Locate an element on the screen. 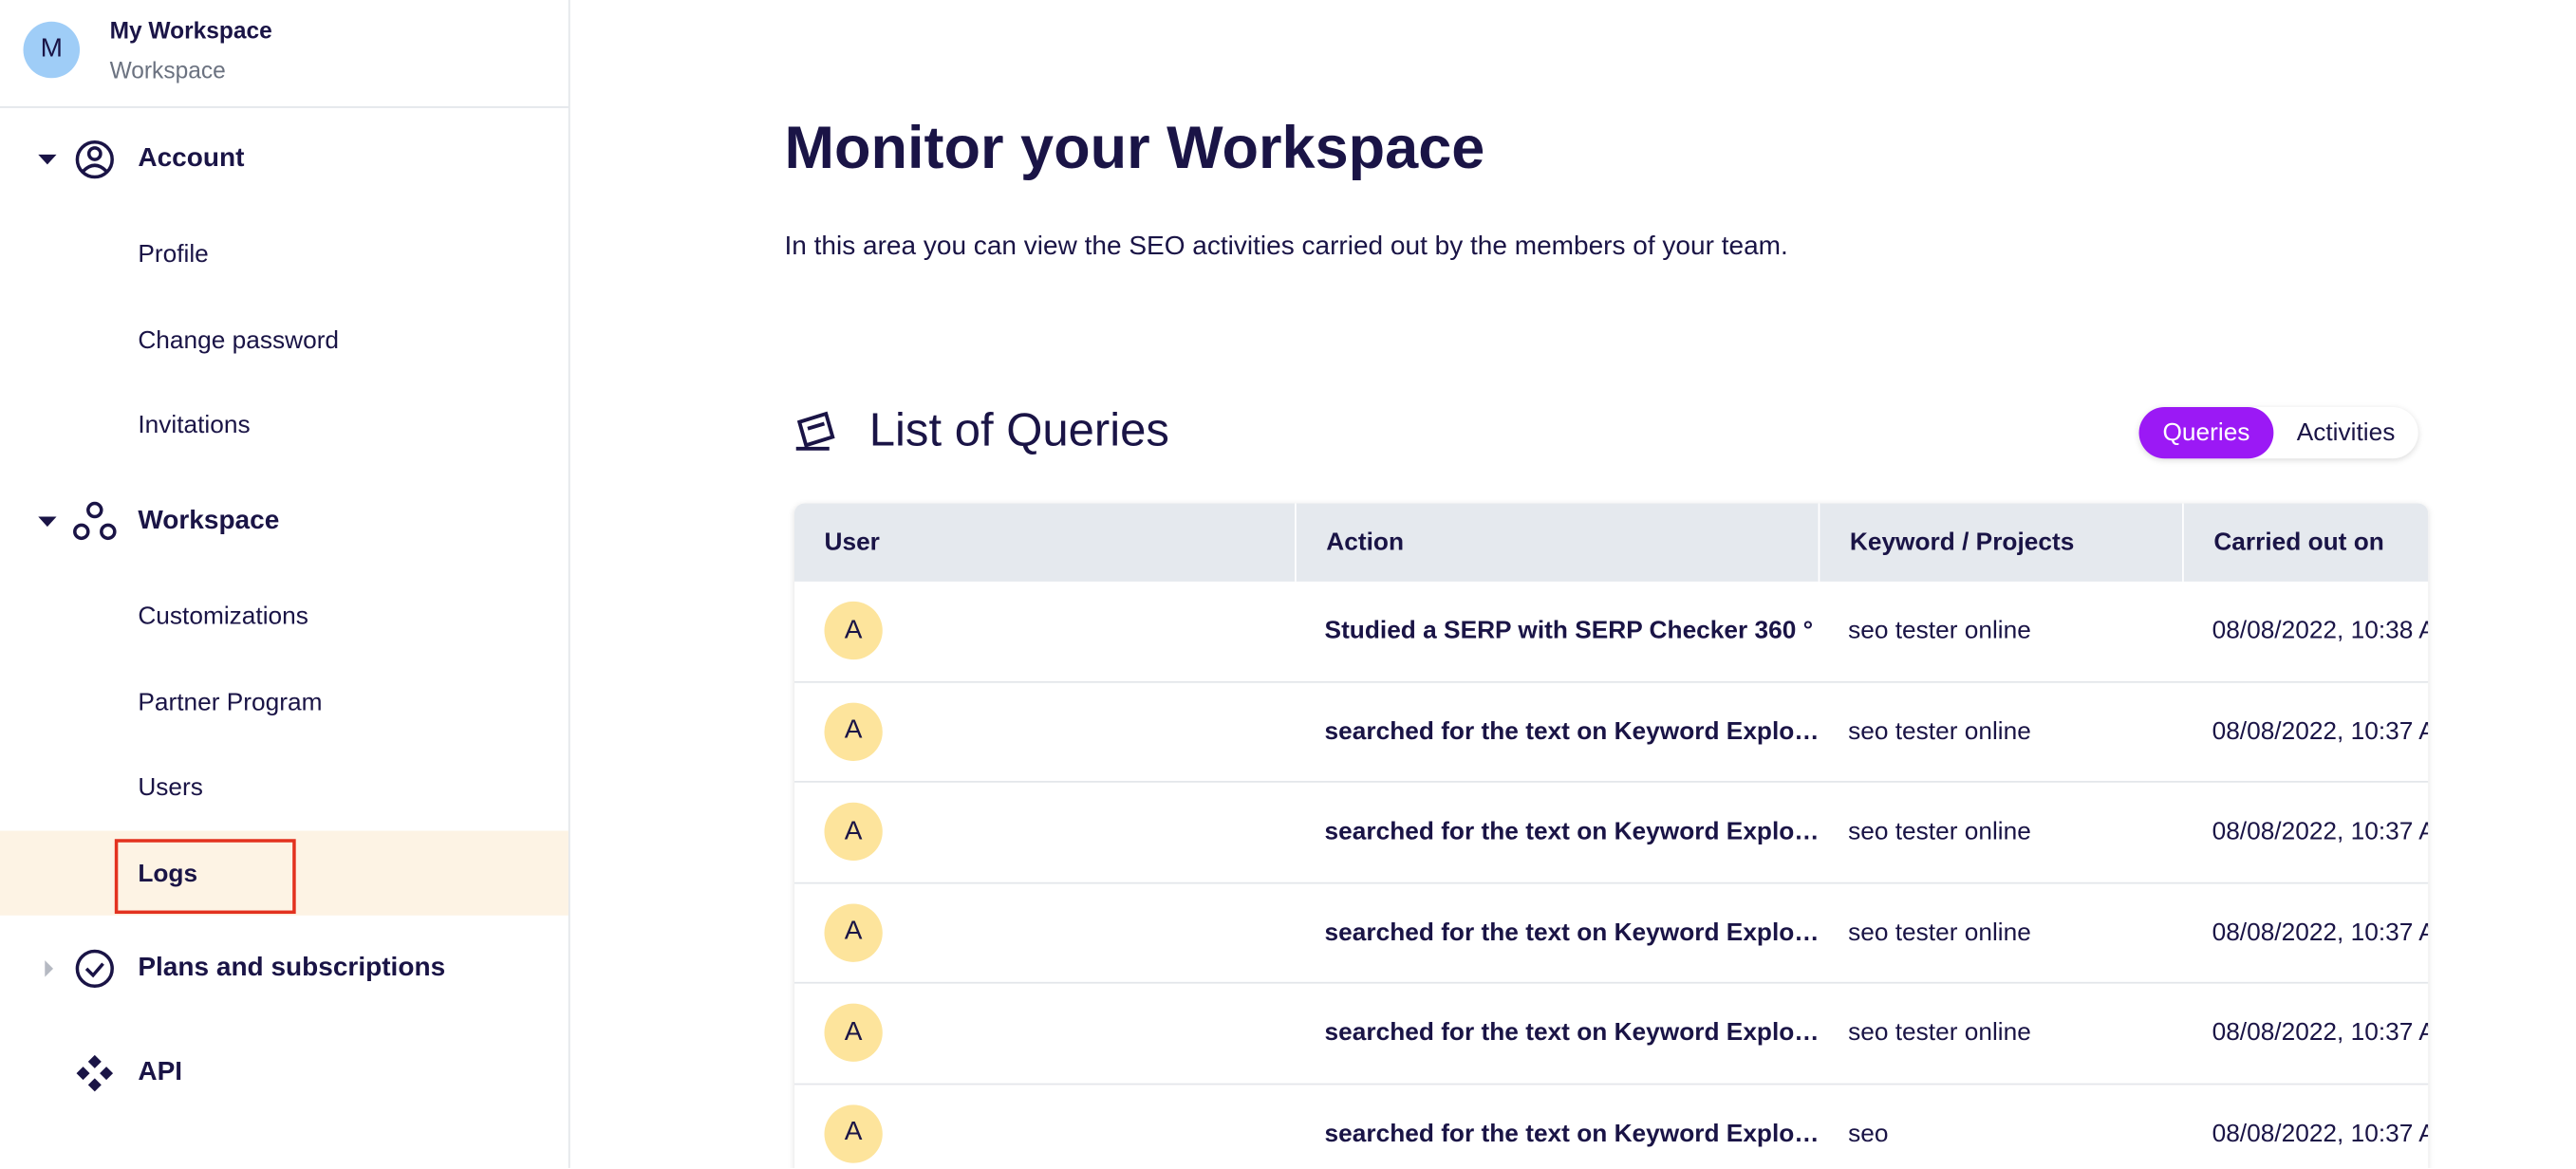 Image resolution: width=2576 pixels, height=1169 pixels. section-icon is located at coordinates (815, 431).